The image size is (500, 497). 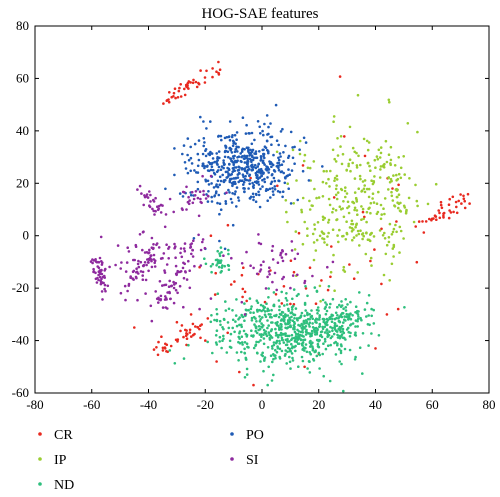 What do you see at coordinates (22, 130) in the screenshot?
I see `y-tick-label: 40` at bounding box center [22, 130].